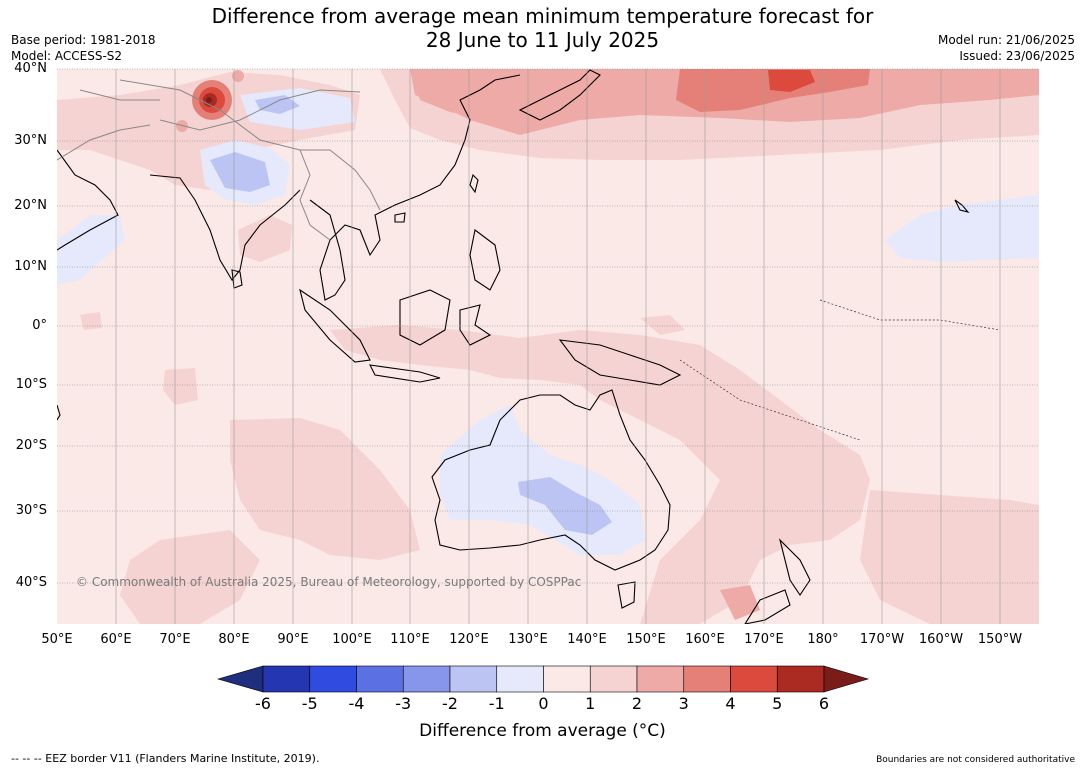 The width and height of the screenshot is (1085, 770). What do you see at coordinates (57, 639) in the screenshot?
I see `lon-label: 50°E` at bounding box center [57, 639].